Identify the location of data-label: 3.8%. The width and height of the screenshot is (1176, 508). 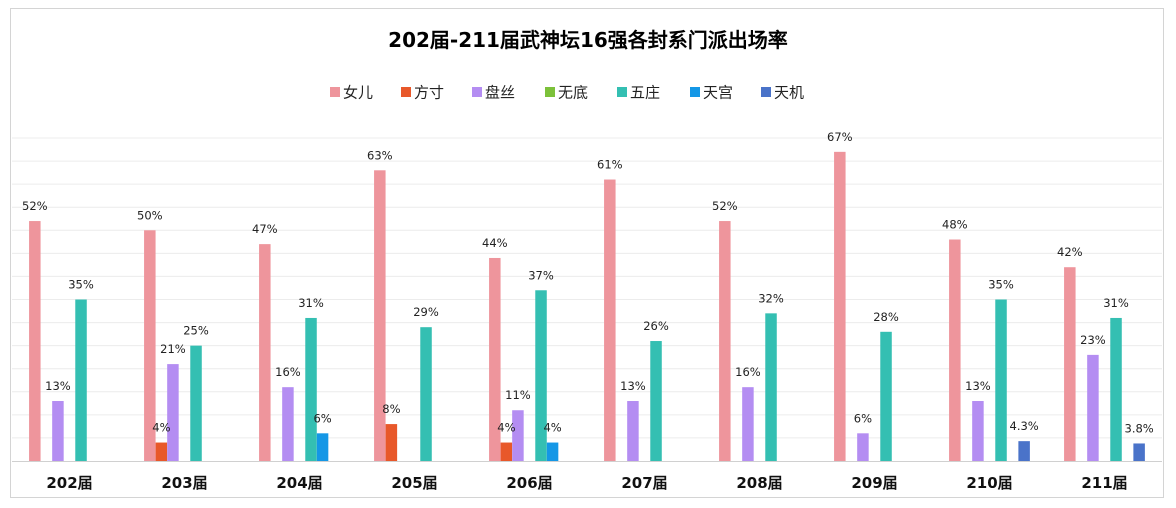
(1139, 428).